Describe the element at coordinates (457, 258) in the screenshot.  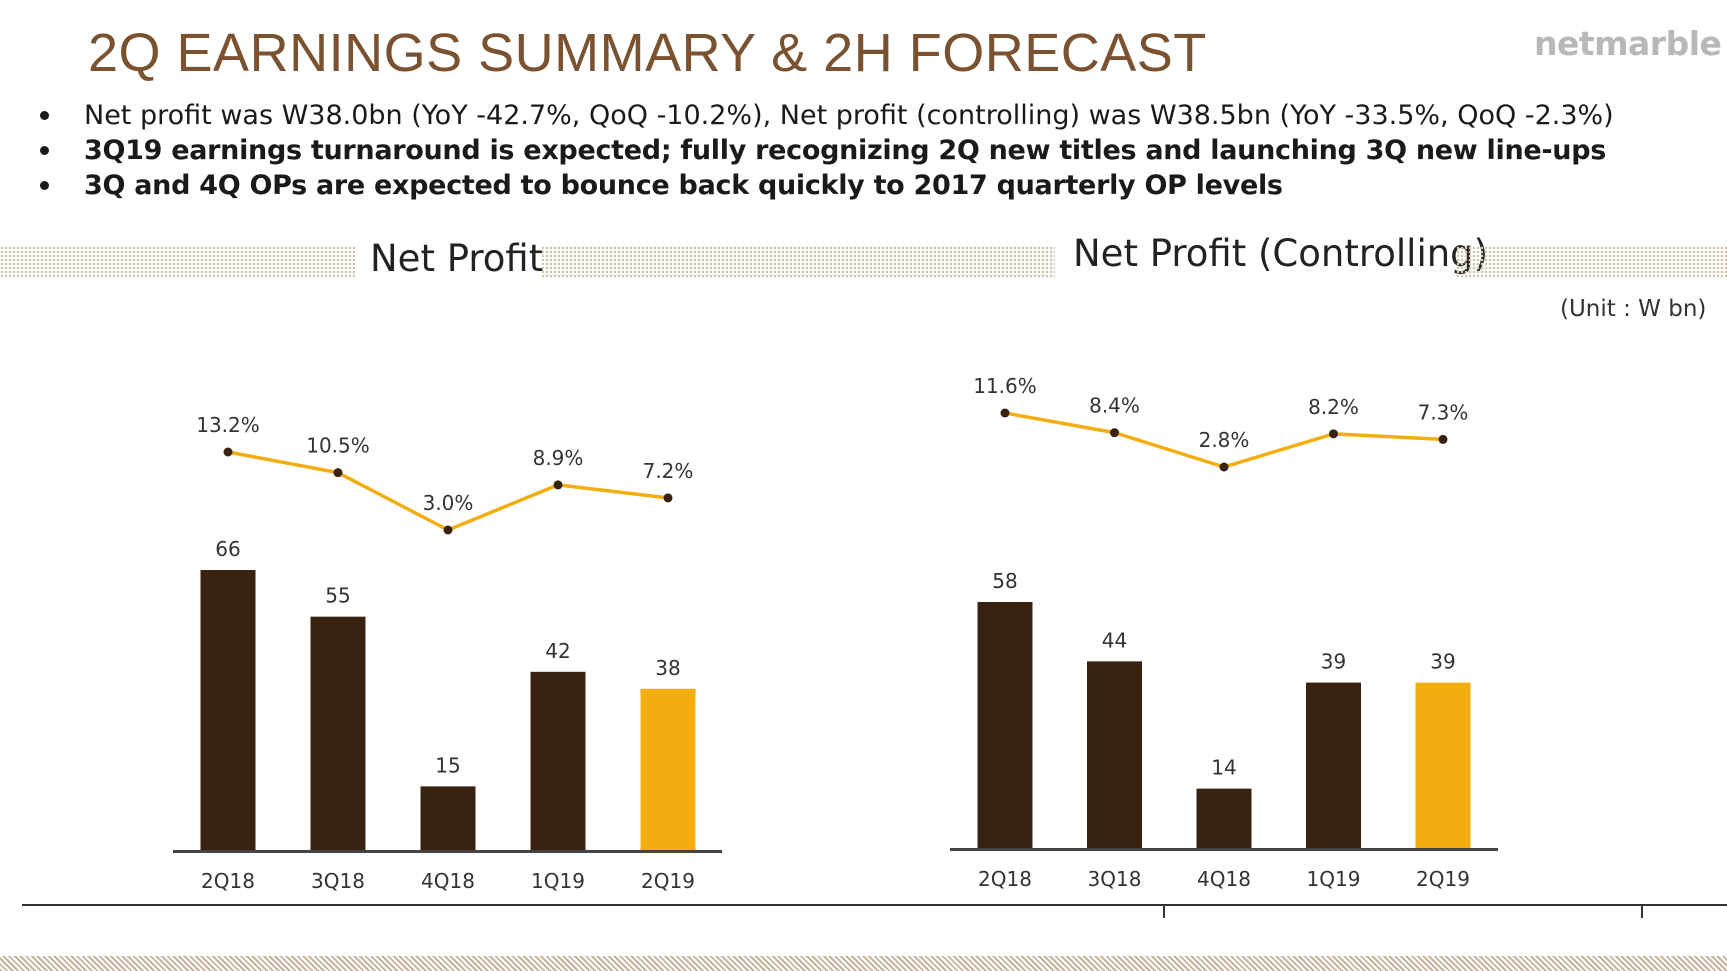
I see `chart-title-net-profit: Net Profit` at that location.